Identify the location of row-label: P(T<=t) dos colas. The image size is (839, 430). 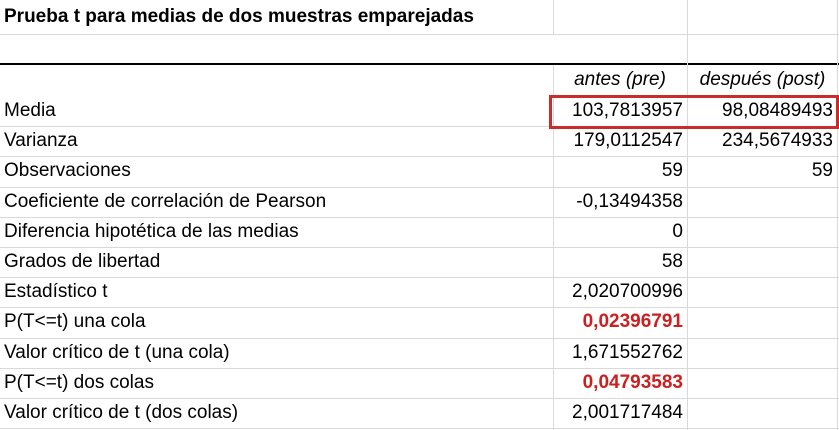
(79, 382).